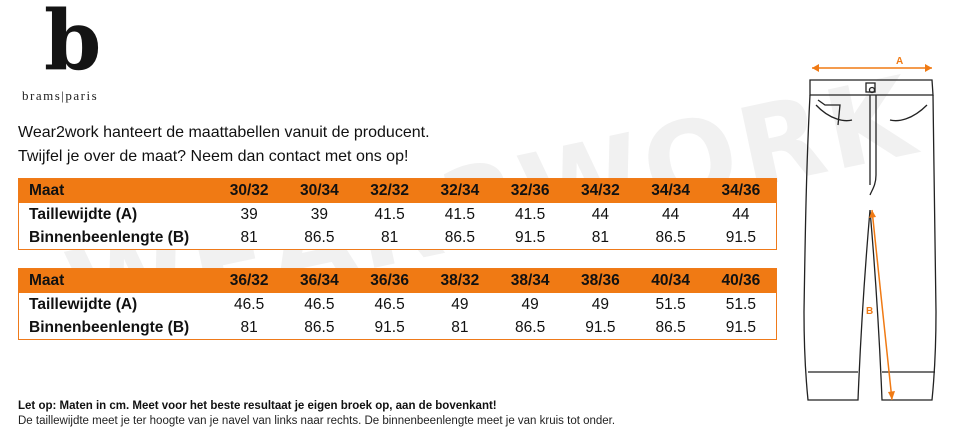 Image resolution: width=955 pixels, height=445 pixels. What do you see at coordinates (73, 44) in the screenshot?
I see `logo-letter: b` at bounding box center [73, 44].